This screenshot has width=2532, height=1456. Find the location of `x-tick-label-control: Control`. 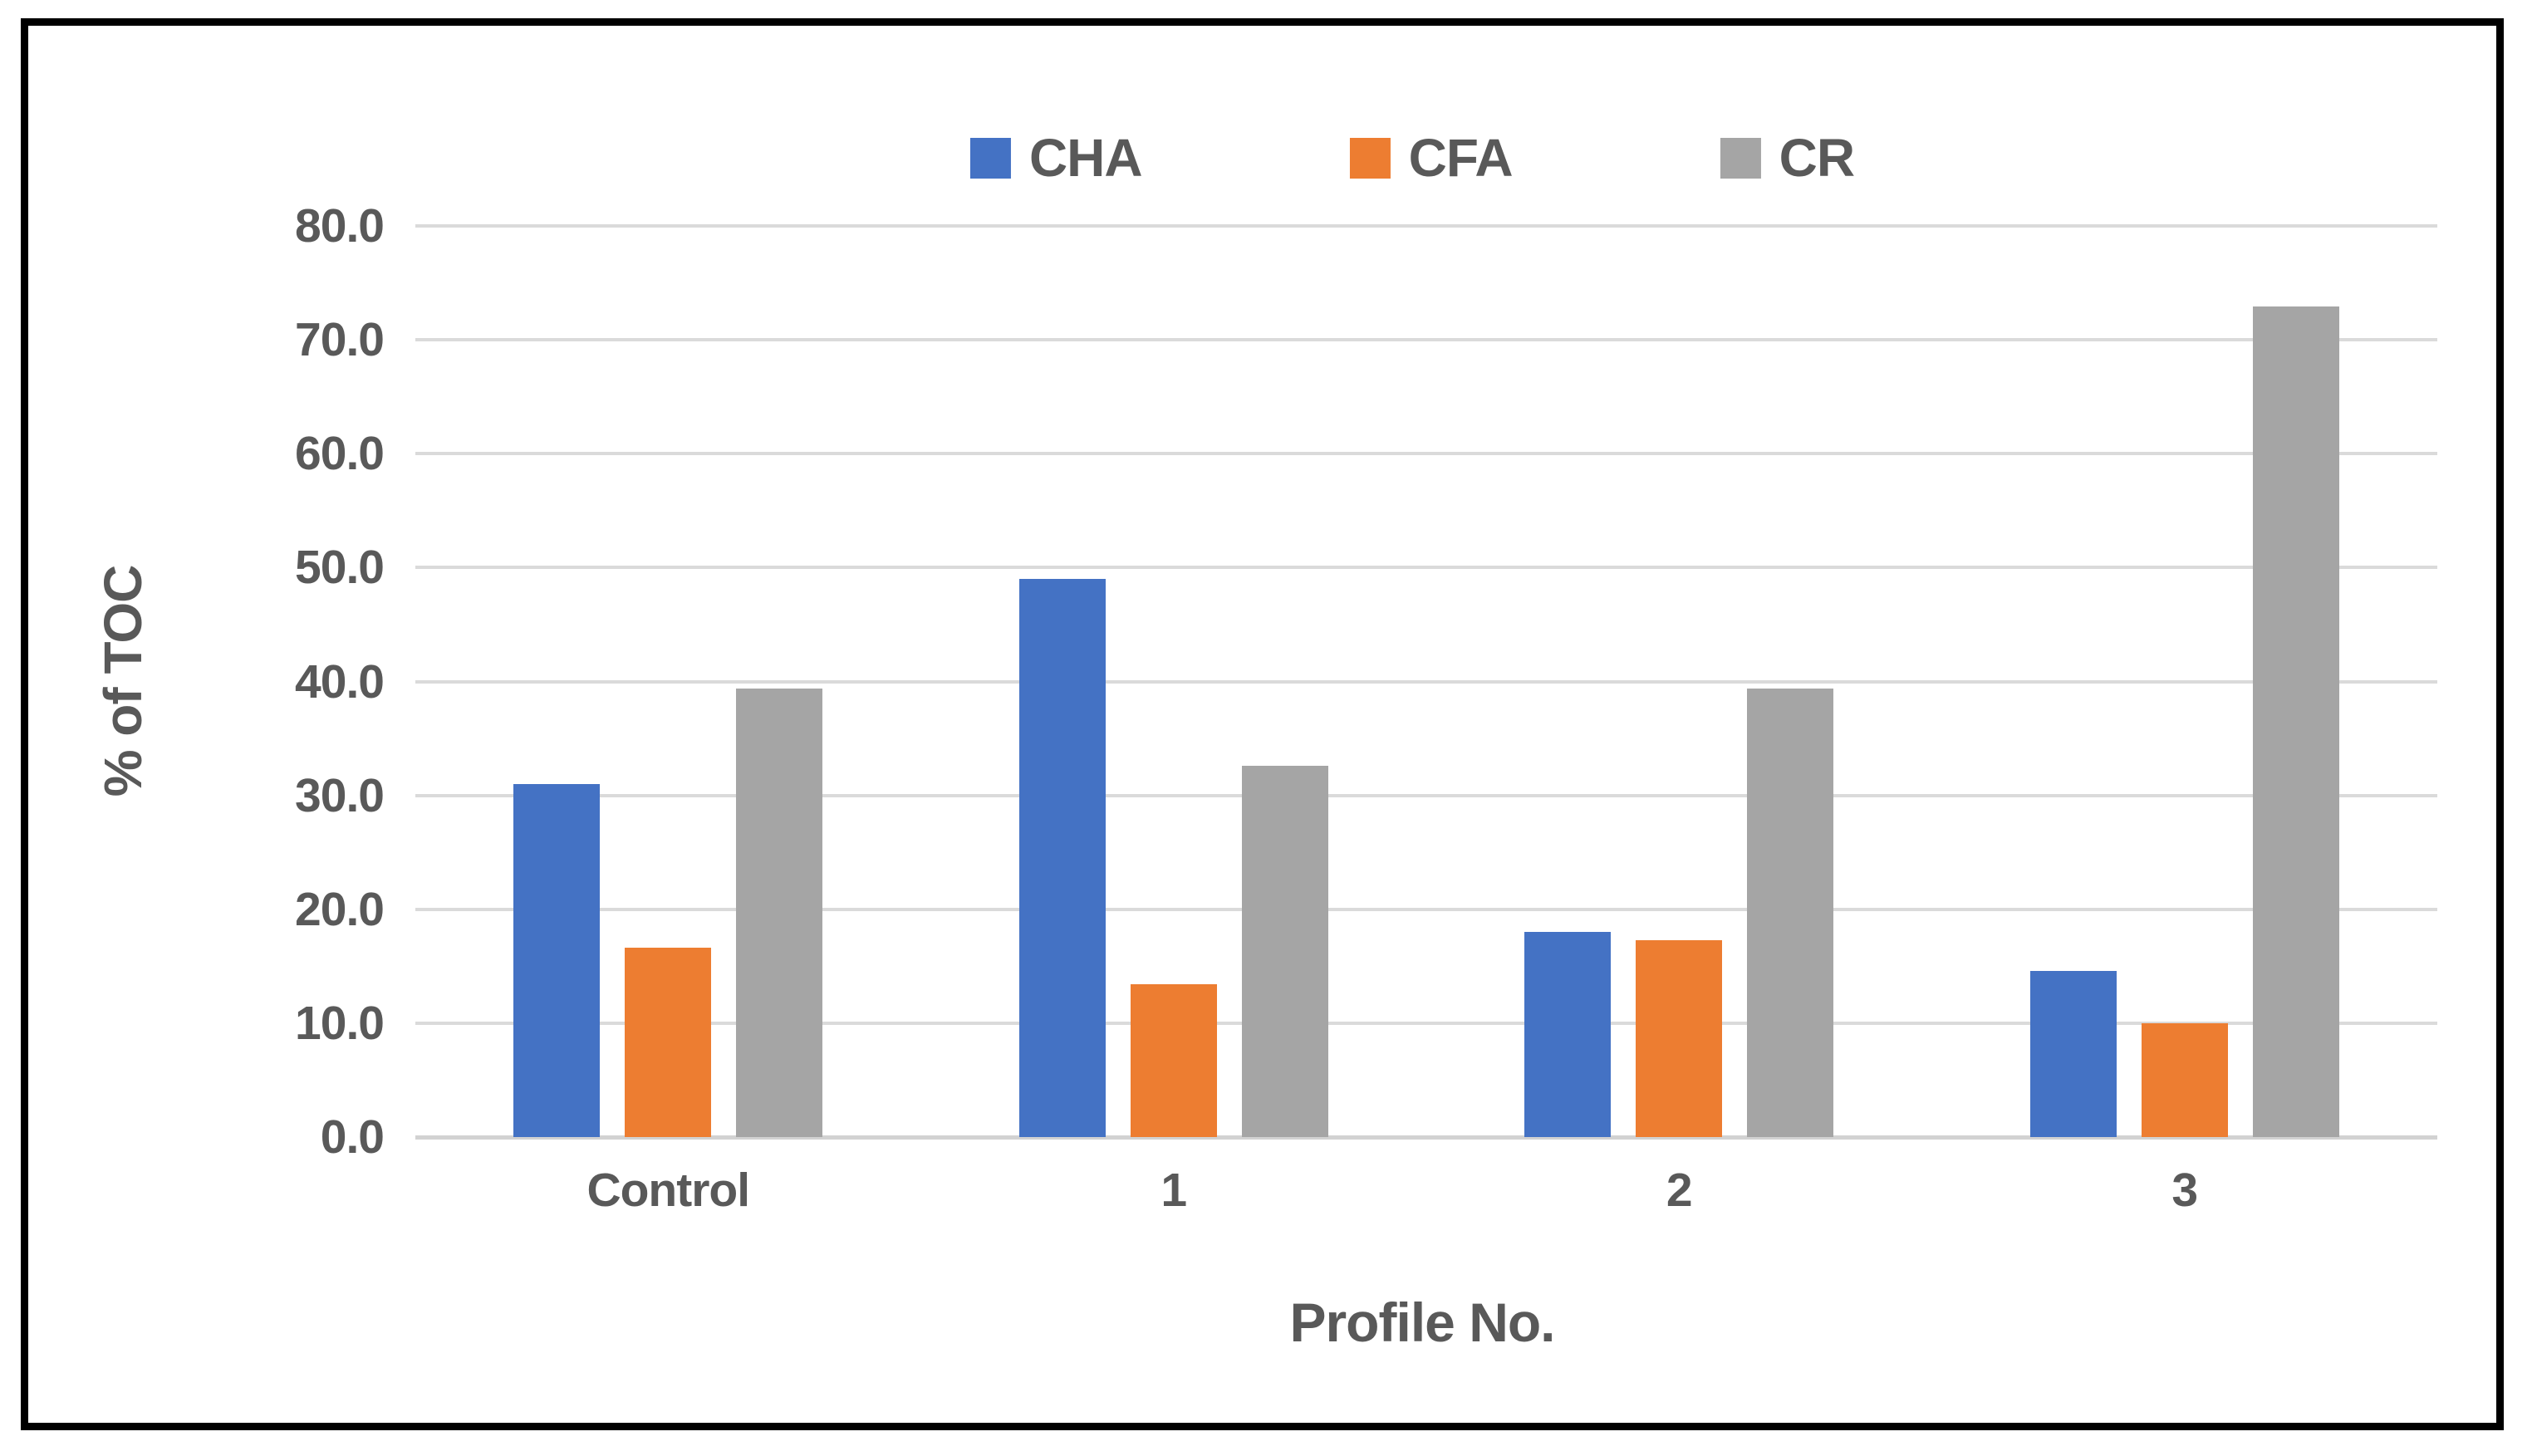

x-tick-label-control: Control is located at coordinates (668, 1190).